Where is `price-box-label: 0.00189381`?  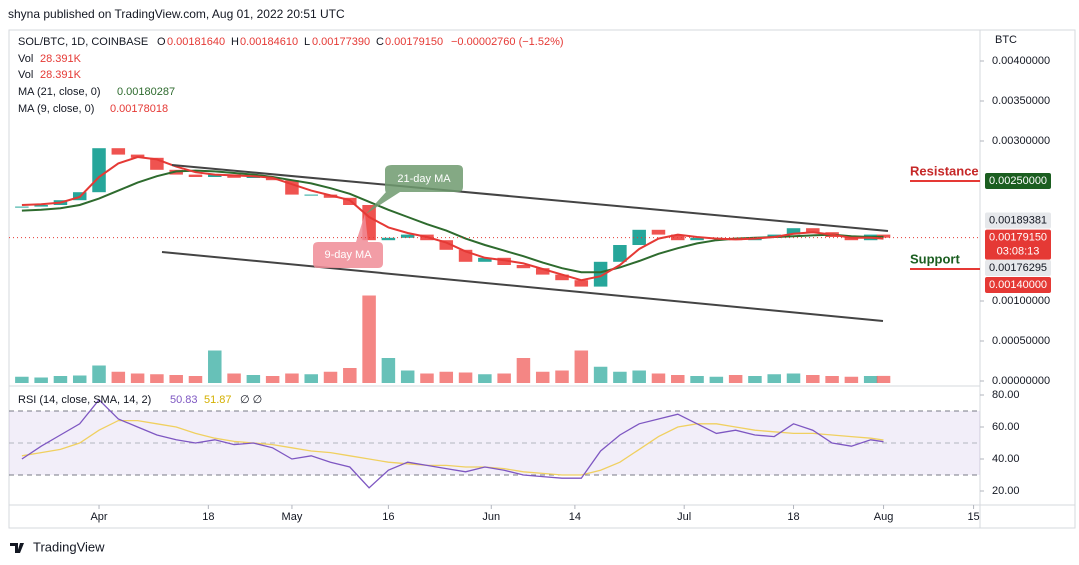
price-box-label: 0.00189381 is located at coordinates (1018, 220).